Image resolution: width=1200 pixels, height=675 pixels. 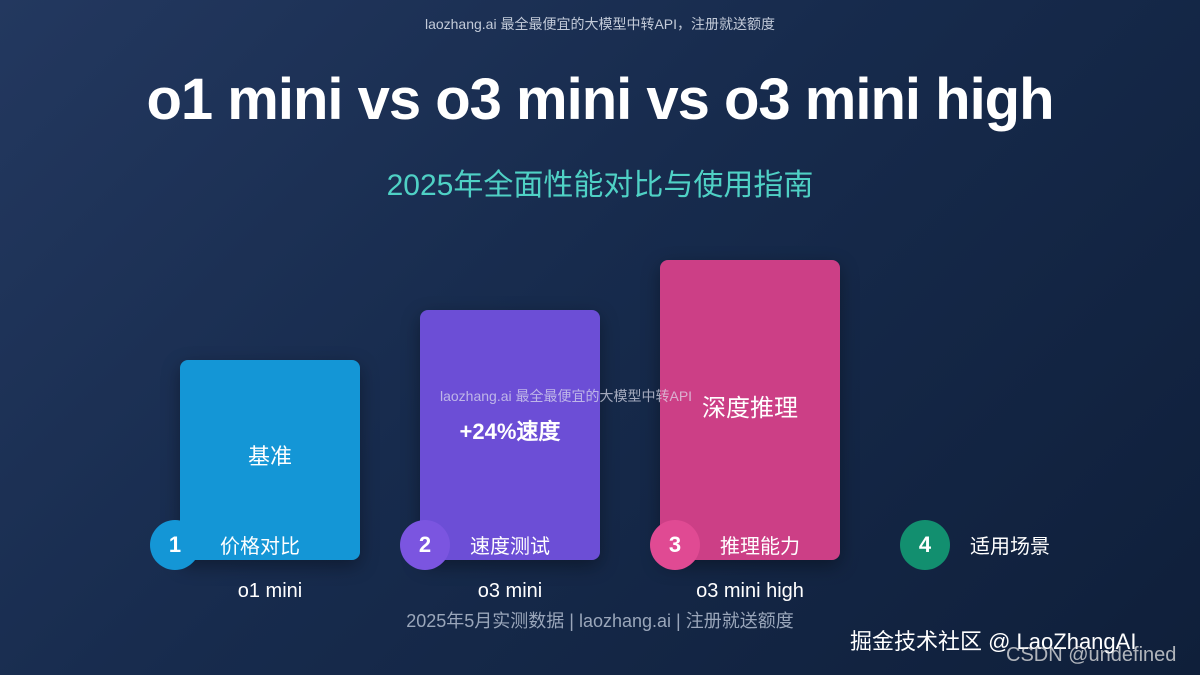 What do you see at coordinates (993, 641) in the screenshot?
I see `site-watermark: 掘金技术社区 @ LaoZhangAI` at bounding box center [993, 641].